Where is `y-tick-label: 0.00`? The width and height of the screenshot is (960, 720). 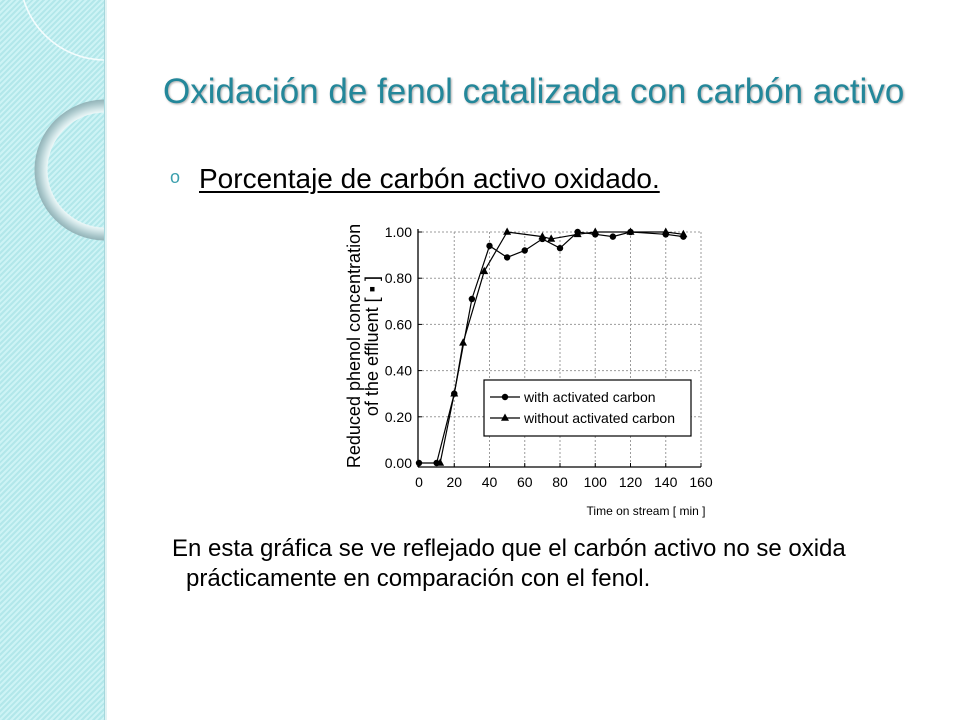 y-tick-label: 0.00 is located at coordinates (398, 463).